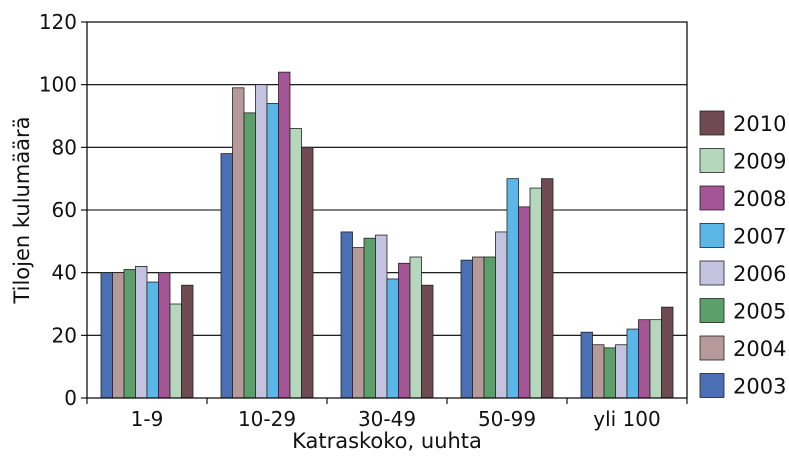  What do you see at coordinates (267, 419) in the screenshot?
I see `x-category-label: 10-29` at bounding box center [267, 419].